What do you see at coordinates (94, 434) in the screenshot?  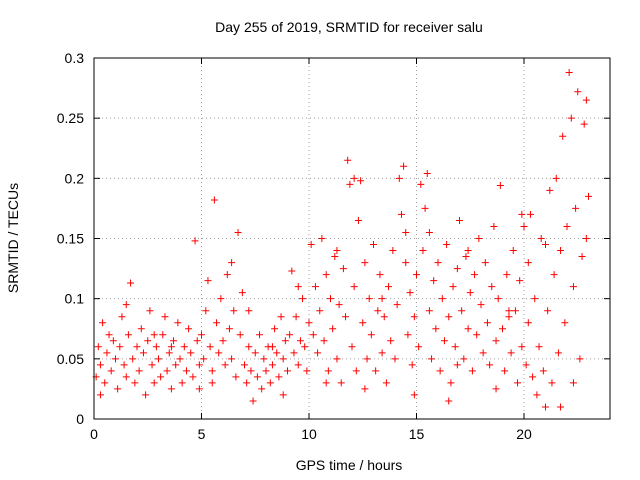 I see `x-tick-label: 0` at bounding box center [94, 434].